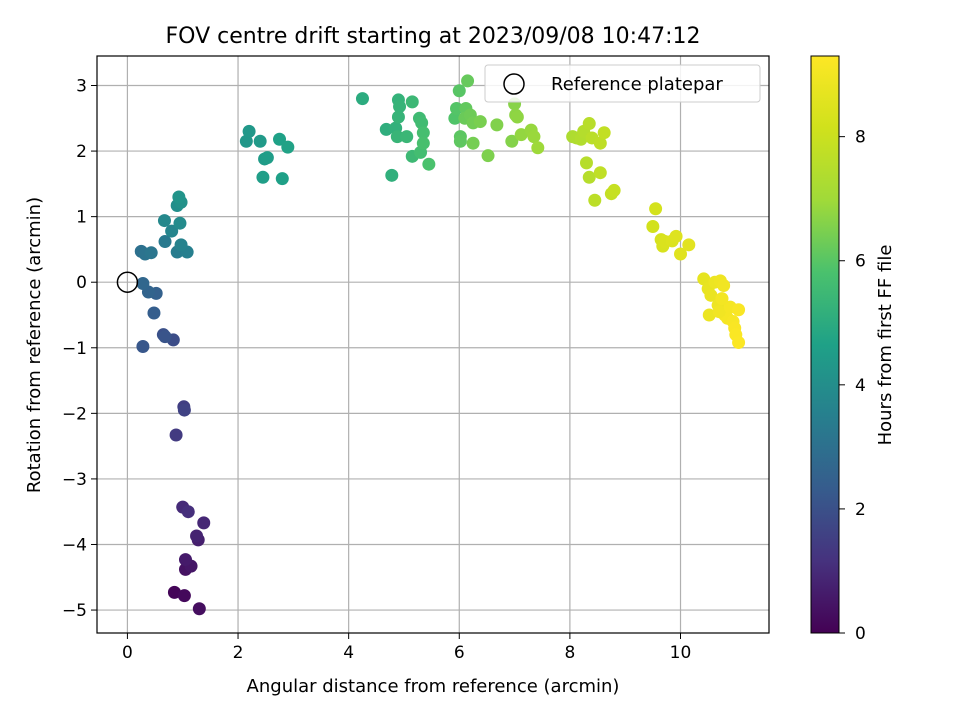 This screenshot has height=720, width=960. What do you see at coordinates (406, 648) in the screenshot?
I see `x-axis-ticks: 0 2 4 6 8 10` at bounding box center [406, 648].